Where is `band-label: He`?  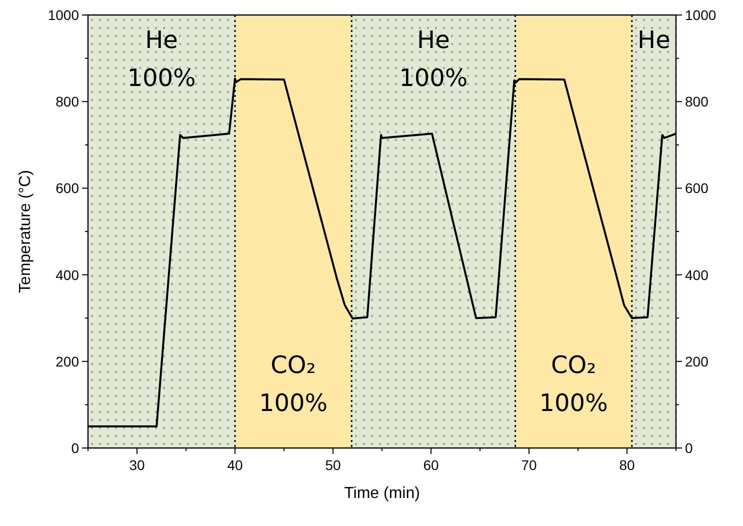 band-label: He is located at coordinates (654, 40).